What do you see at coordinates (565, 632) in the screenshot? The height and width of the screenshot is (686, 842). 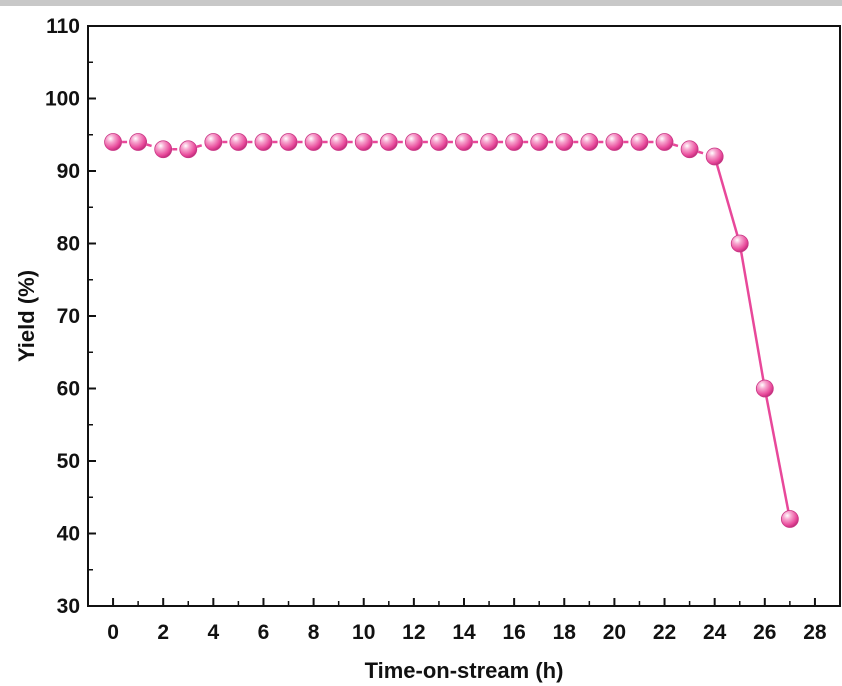 I see `x-tick-label: 18` at bounding box center [565, 632].